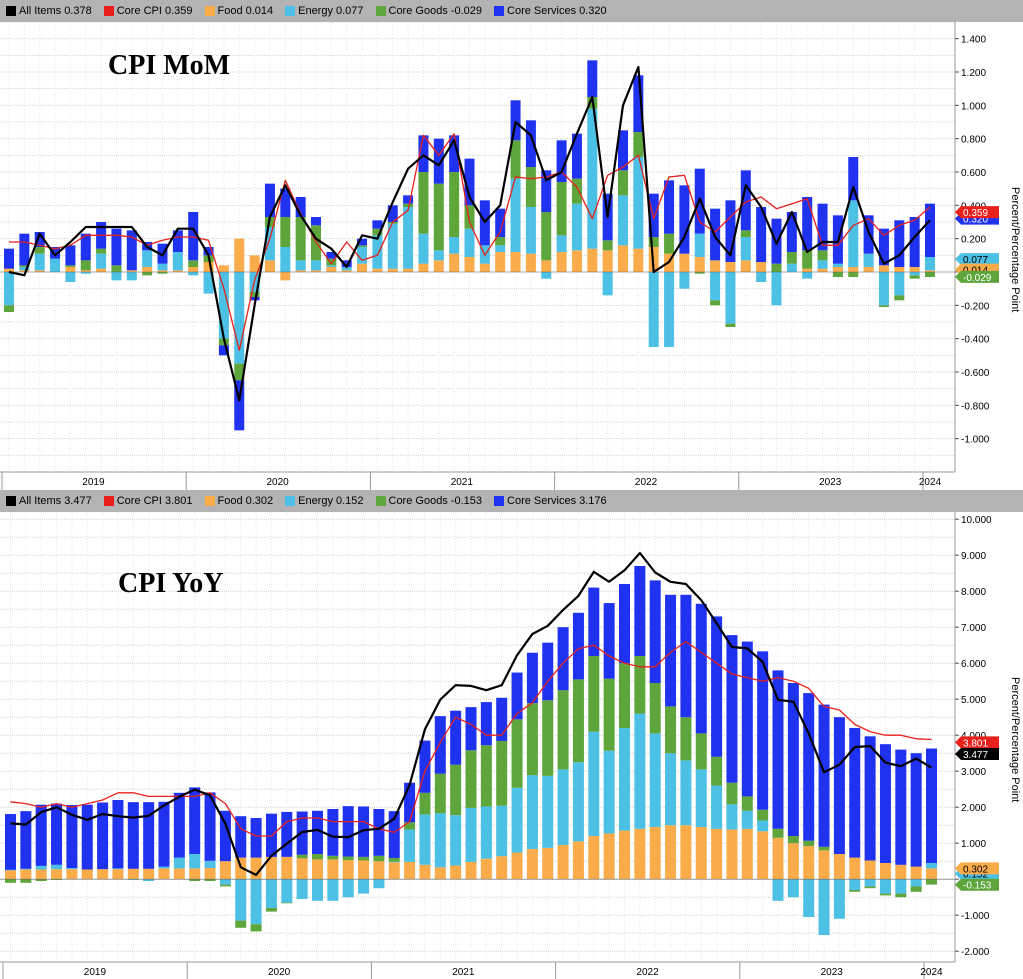  I want to click on end-value-tag-label: 0.152, so click(975, 875).